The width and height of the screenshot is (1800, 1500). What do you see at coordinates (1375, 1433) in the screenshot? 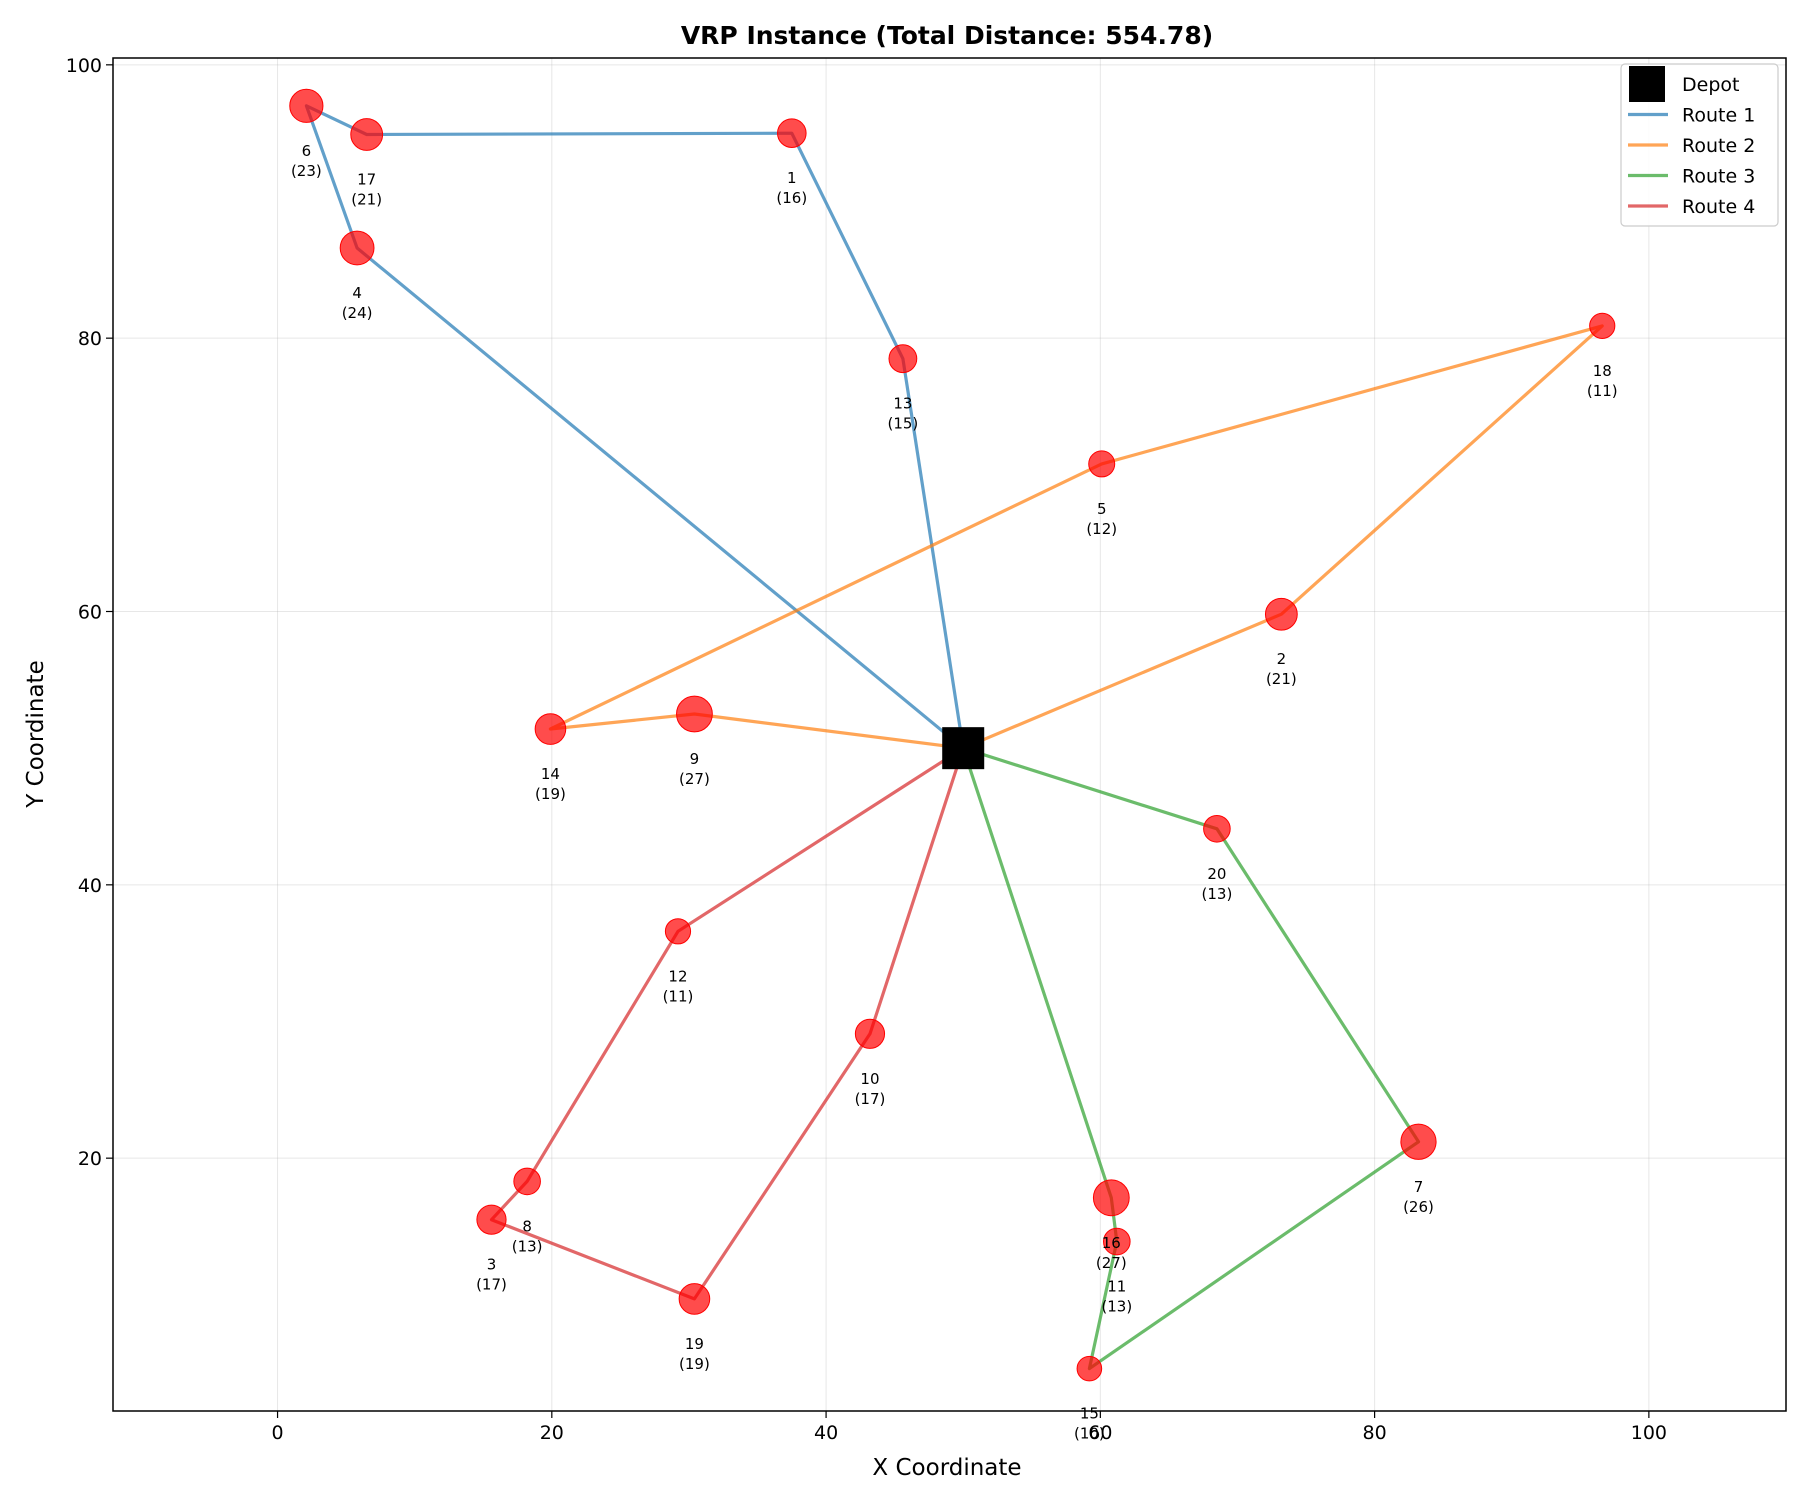
I see `x-tick-label: 80` at bounding box center [1375, 1433].